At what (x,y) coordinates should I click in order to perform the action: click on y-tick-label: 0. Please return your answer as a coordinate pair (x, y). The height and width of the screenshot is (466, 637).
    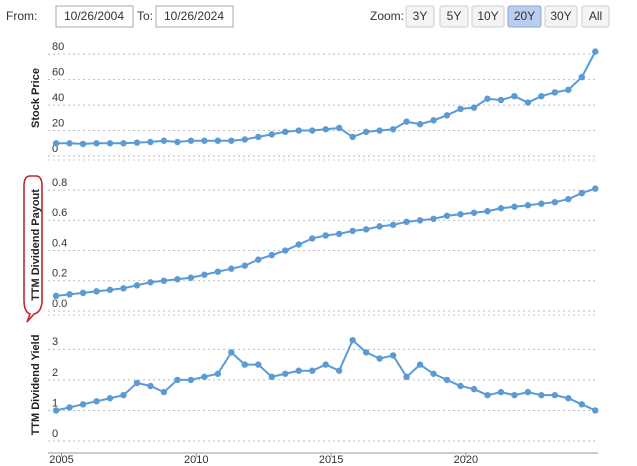
    Looking at the image, I should click on (55, 434).